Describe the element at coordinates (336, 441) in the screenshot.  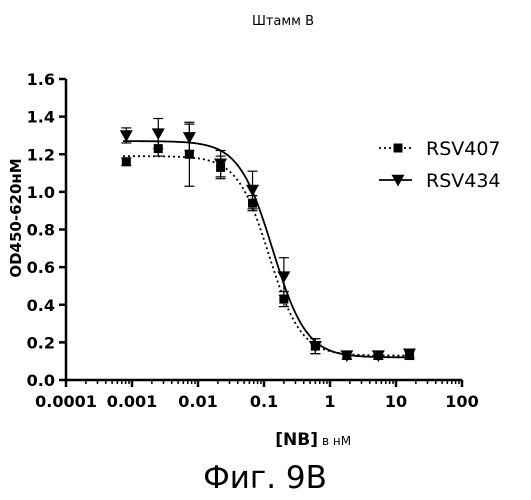
I see `x-axis-label-unit: в нМ` at that location.